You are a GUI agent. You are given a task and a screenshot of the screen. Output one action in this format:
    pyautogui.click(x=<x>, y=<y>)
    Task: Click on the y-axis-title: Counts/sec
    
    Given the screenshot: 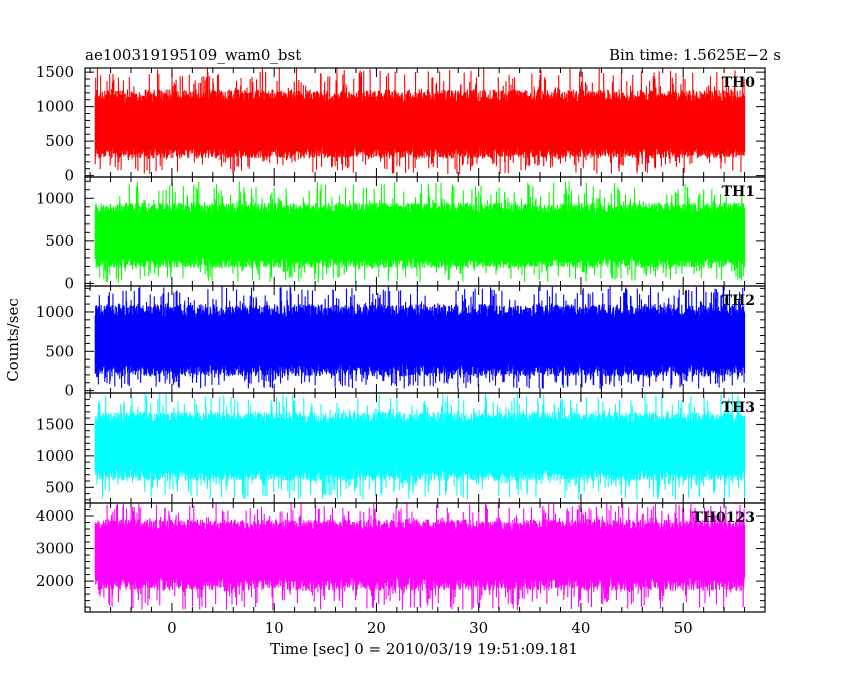 What is the action you would take?
    pyautogui.click(x=13, y=340)
    